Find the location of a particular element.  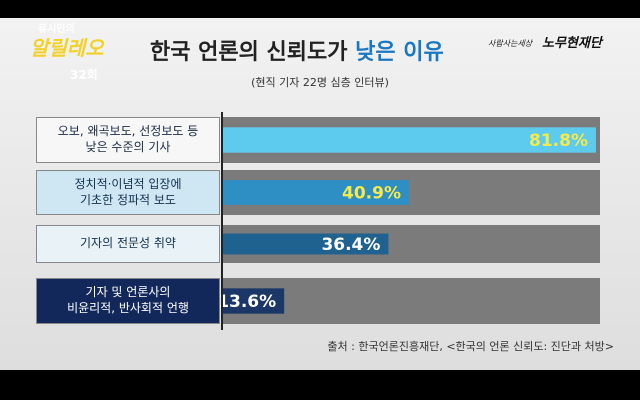

title-text: 한국 언론의 신뢰도가 is located at coordinates (253, 52).